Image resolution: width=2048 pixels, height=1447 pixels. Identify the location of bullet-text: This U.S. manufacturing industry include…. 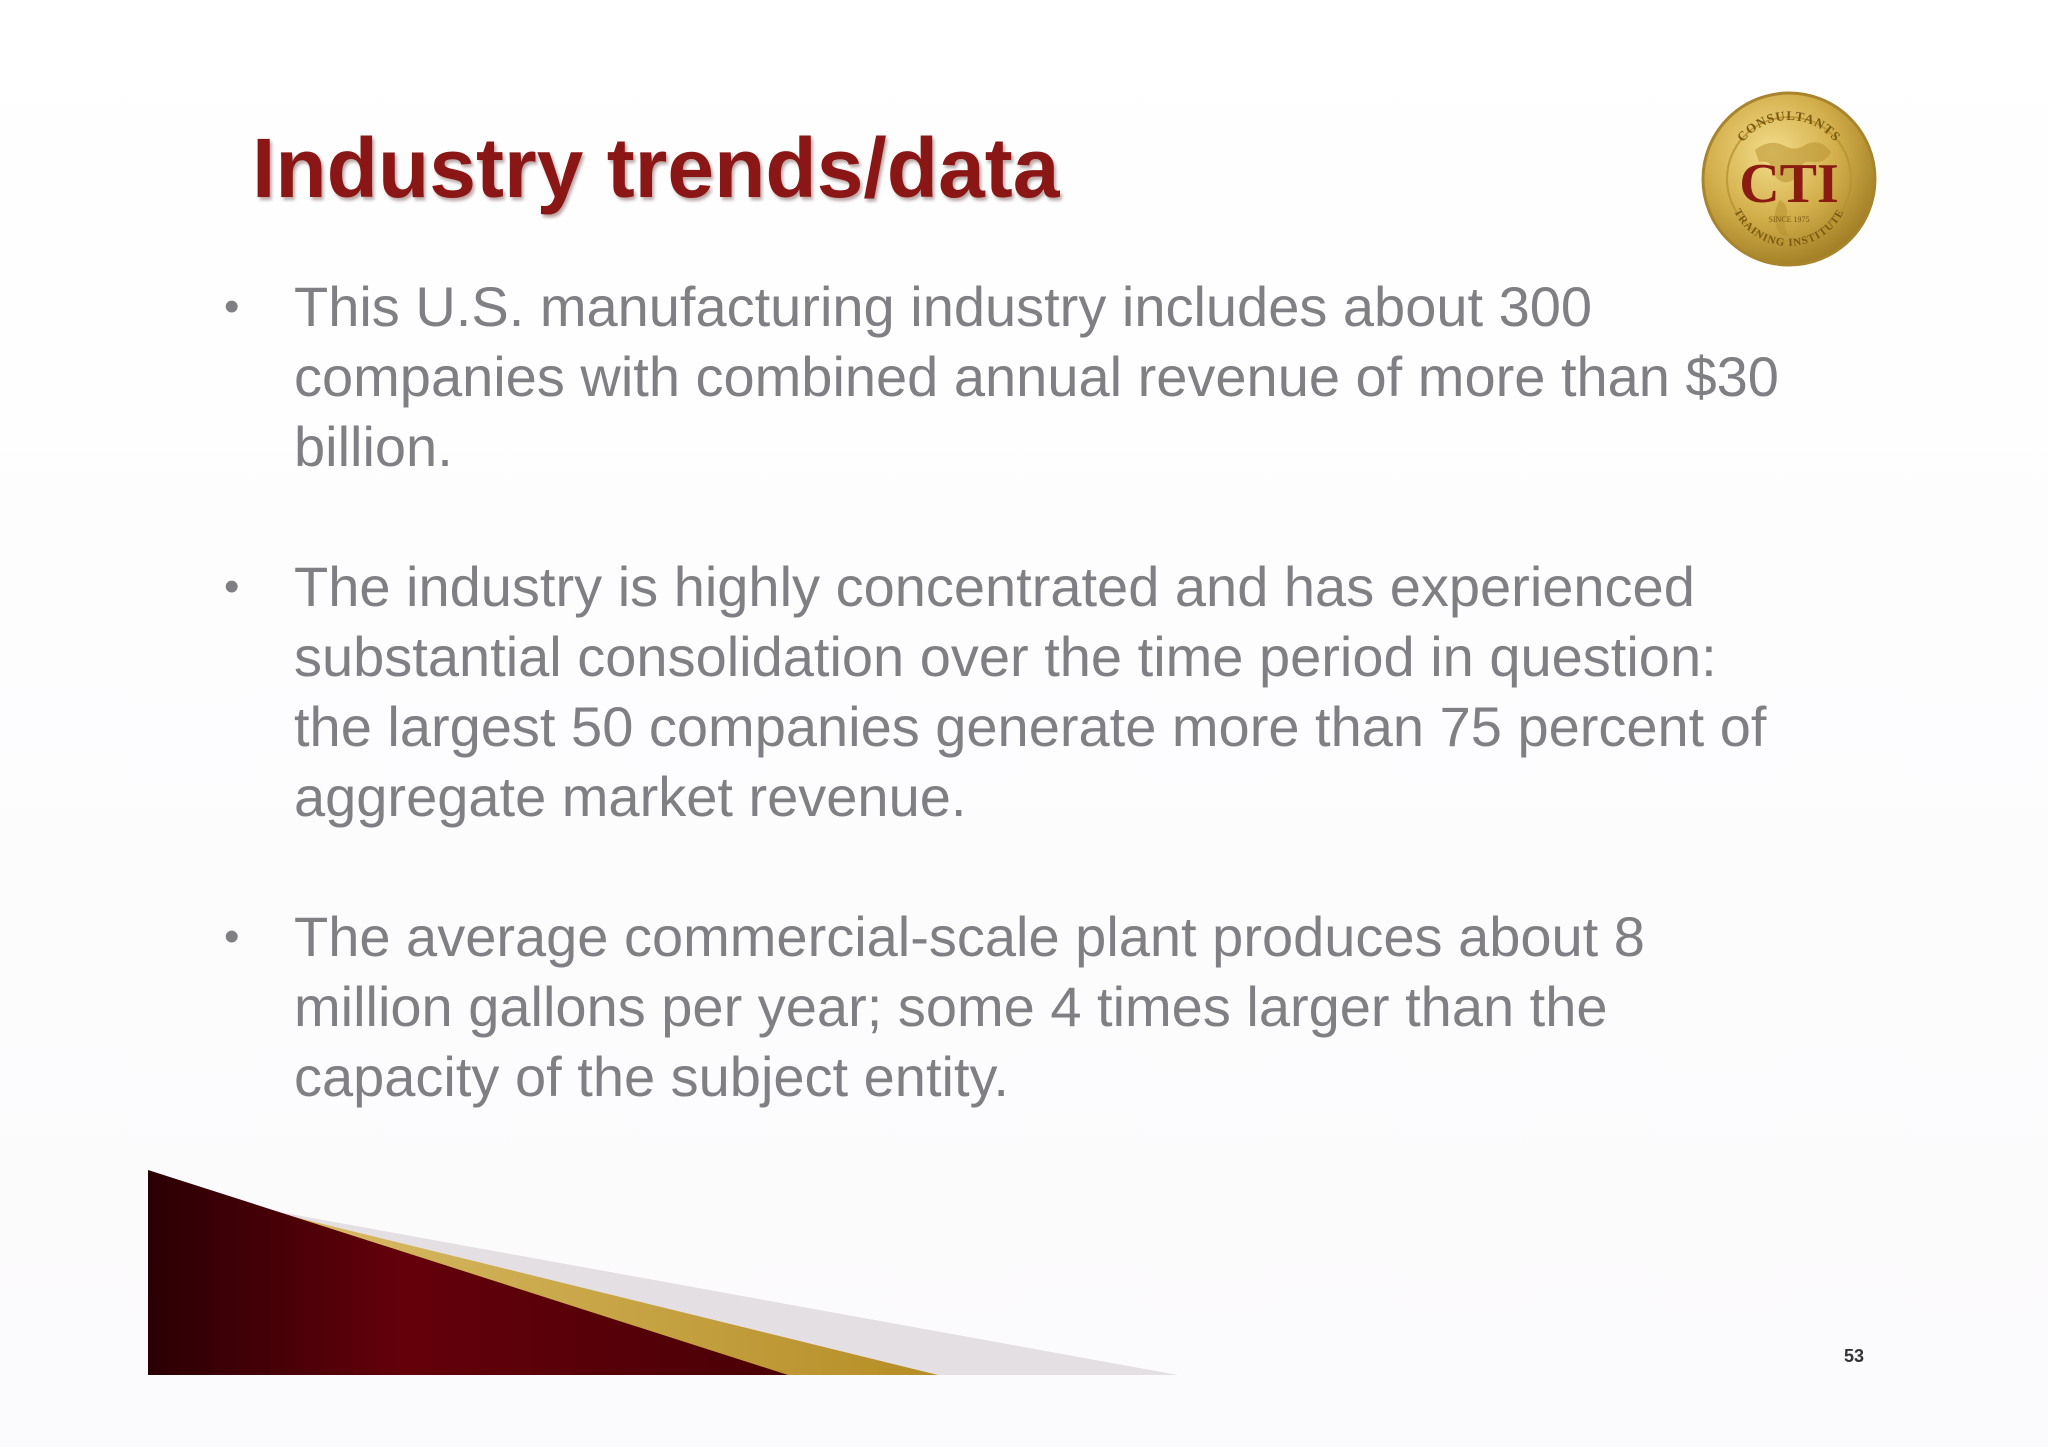
(1036, 376).